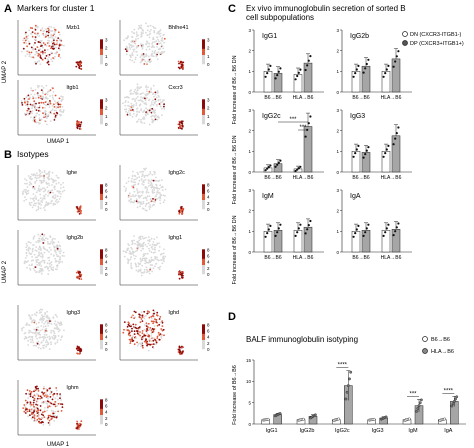 Image resolution: width=474 pixels, height=448 pixels. What do you see at coordinates (72, 88) in the screenshot?
I see `panel-a-itgb1-gene-label: Itgb1` at bounding box center [72, 88].